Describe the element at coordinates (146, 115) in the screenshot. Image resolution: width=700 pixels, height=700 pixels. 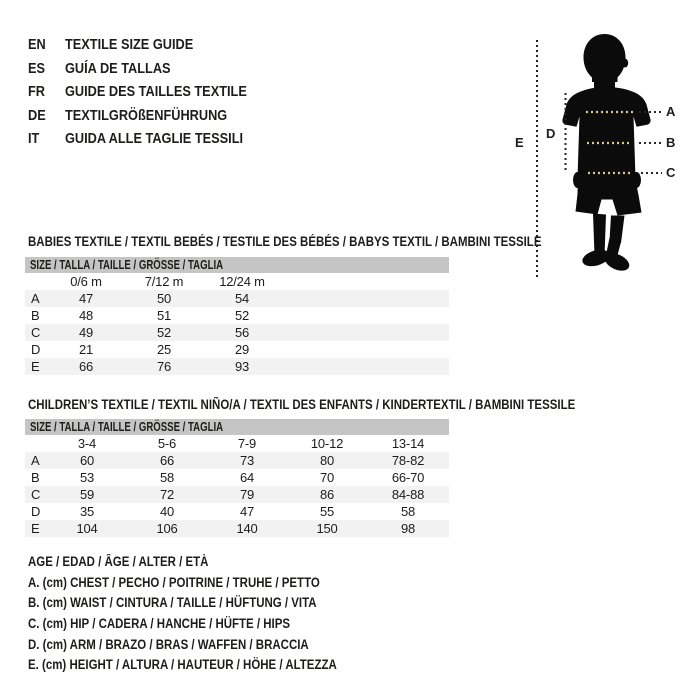
I see `language-title: TEXTILGRÖßENFÜHRUNG` at that location.